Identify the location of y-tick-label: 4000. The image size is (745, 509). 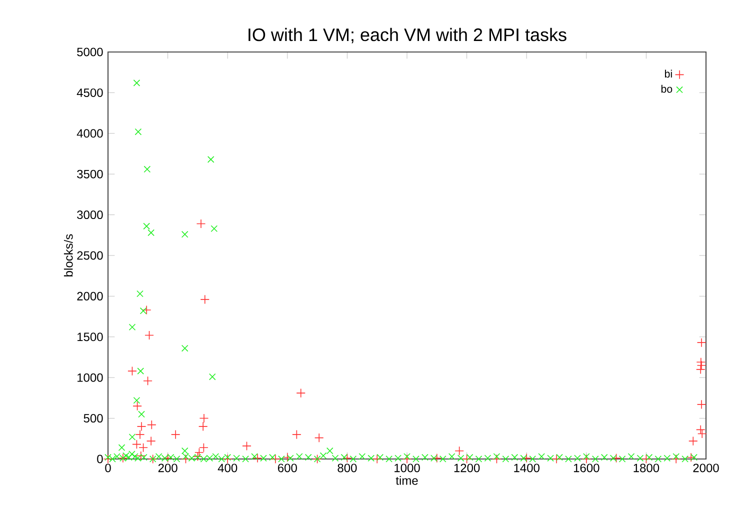
(89, 133).